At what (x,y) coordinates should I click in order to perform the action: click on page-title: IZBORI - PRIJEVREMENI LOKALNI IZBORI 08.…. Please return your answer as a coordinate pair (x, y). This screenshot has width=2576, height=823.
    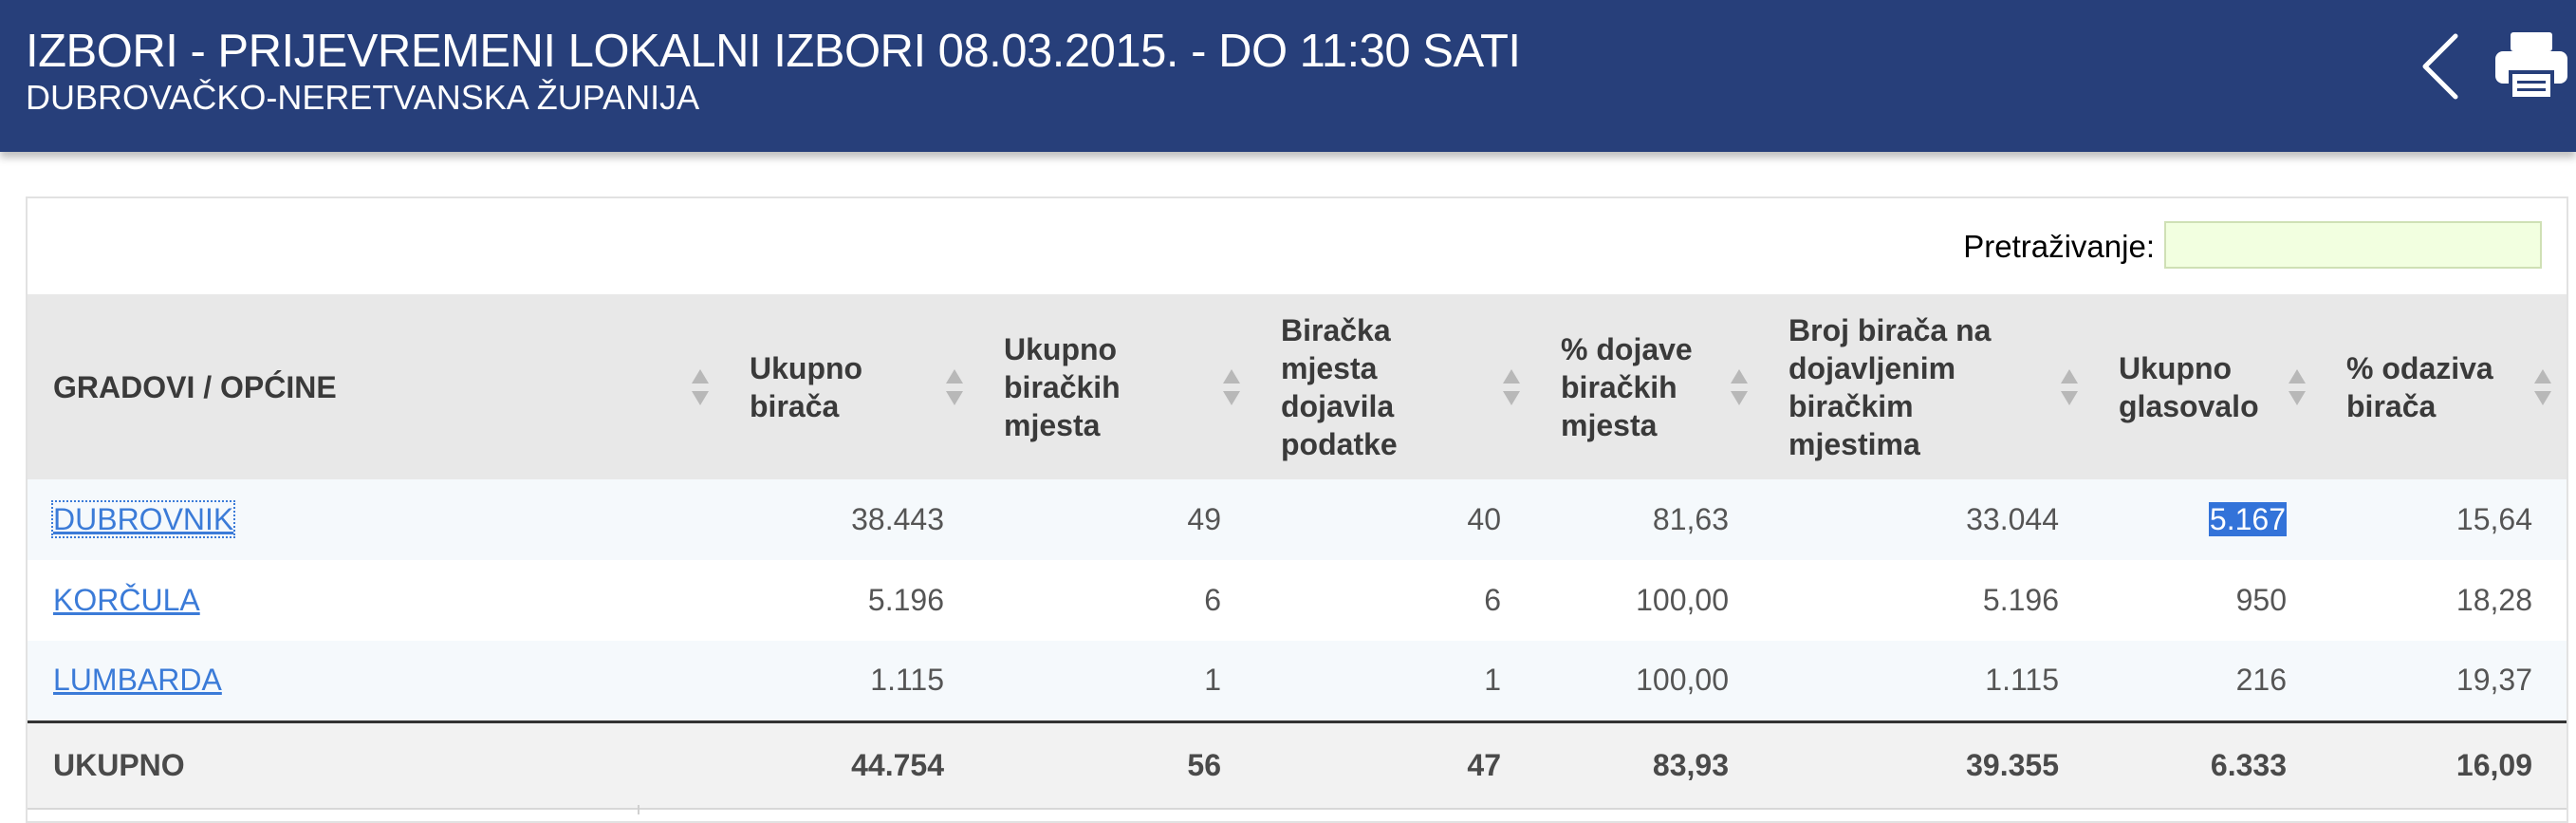
    Looking at the image, I should click on (773, 52).